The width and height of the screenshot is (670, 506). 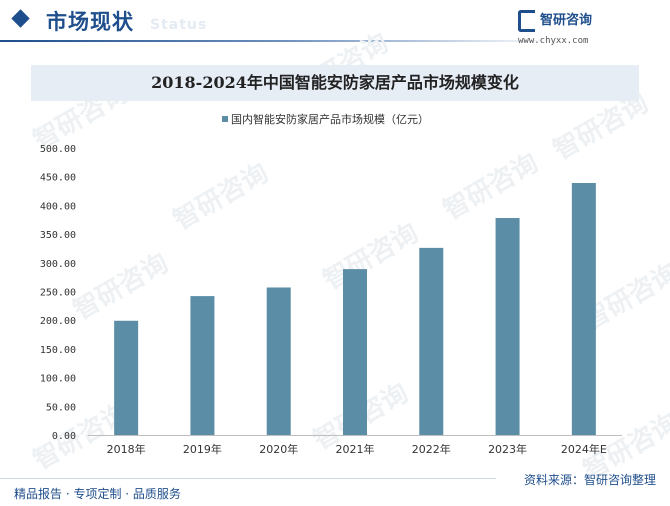 I want to click on data-source: 资料来源：智研咨询整理, so click(x=589, y=480).